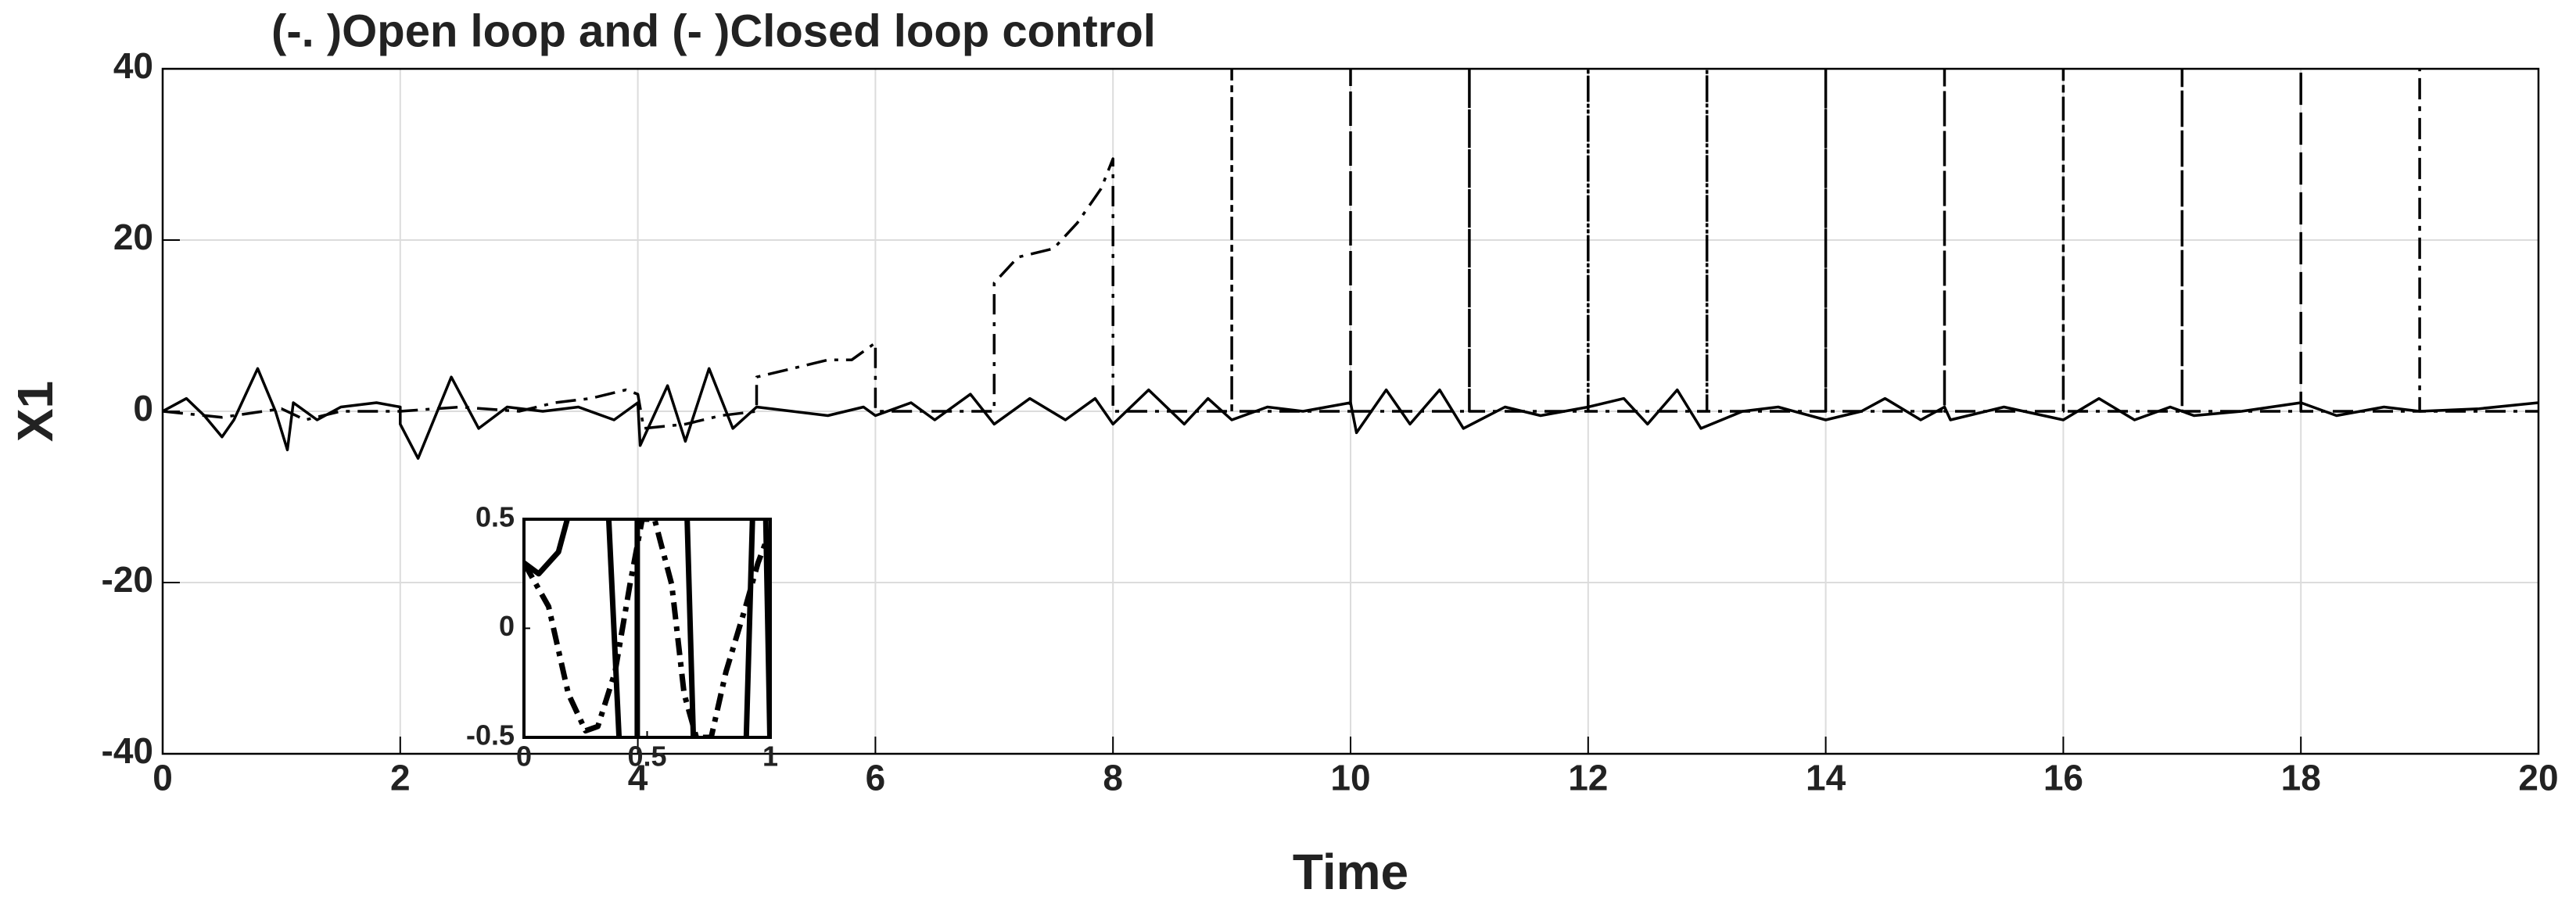 The width and height of the screenshot is (2576, 918). I want to click on x-tick-label: 0.5, so click(646, 756).